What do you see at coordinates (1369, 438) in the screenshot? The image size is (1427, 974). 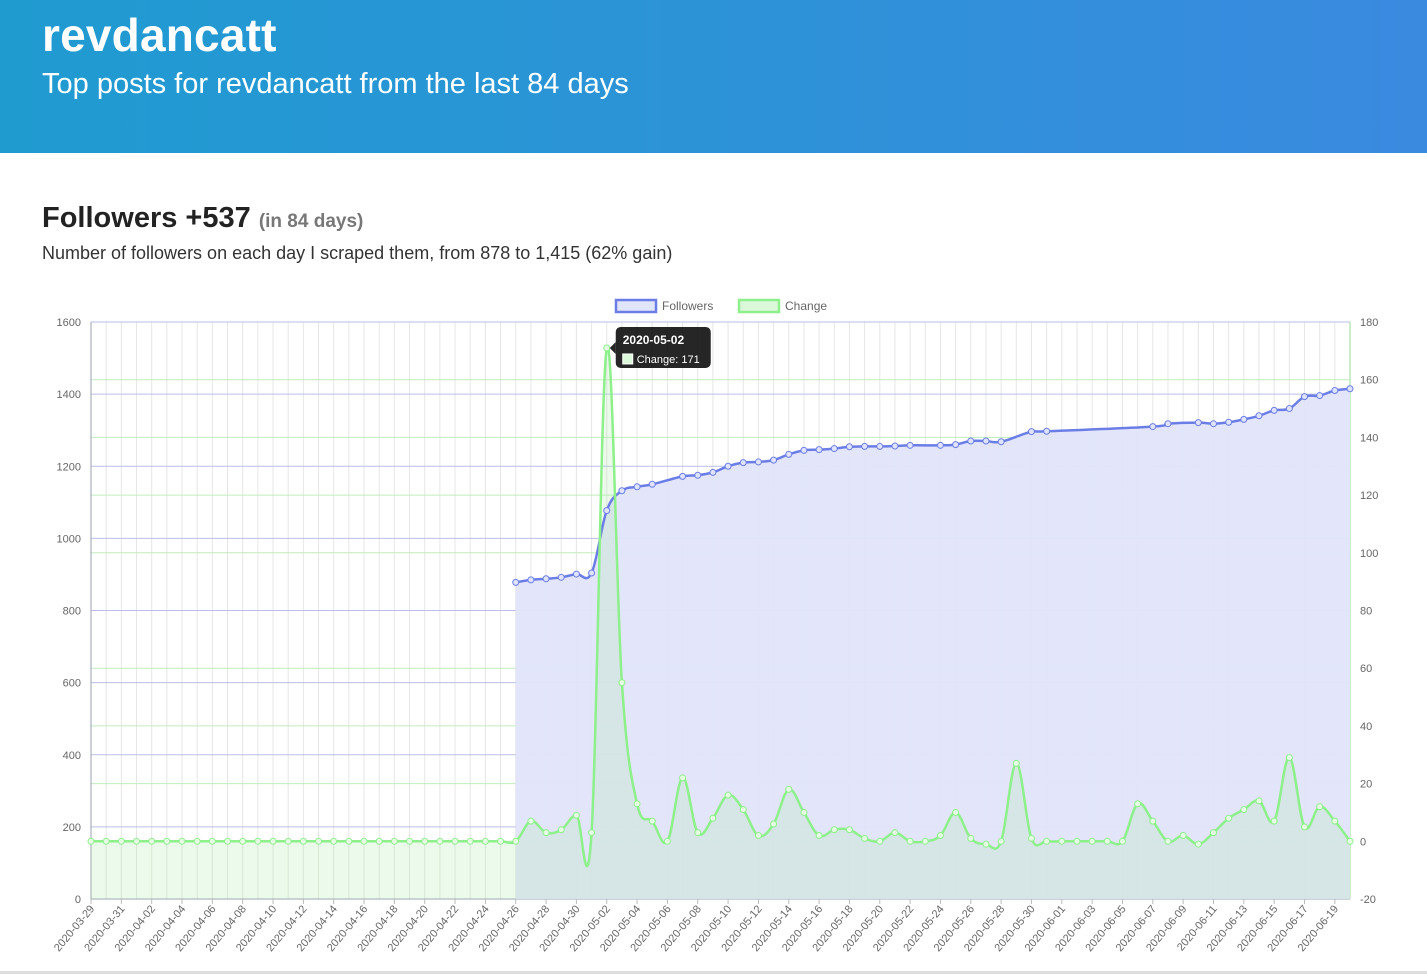 I see `y-right-tick-label: 140` at bounding box center [1369, 438].